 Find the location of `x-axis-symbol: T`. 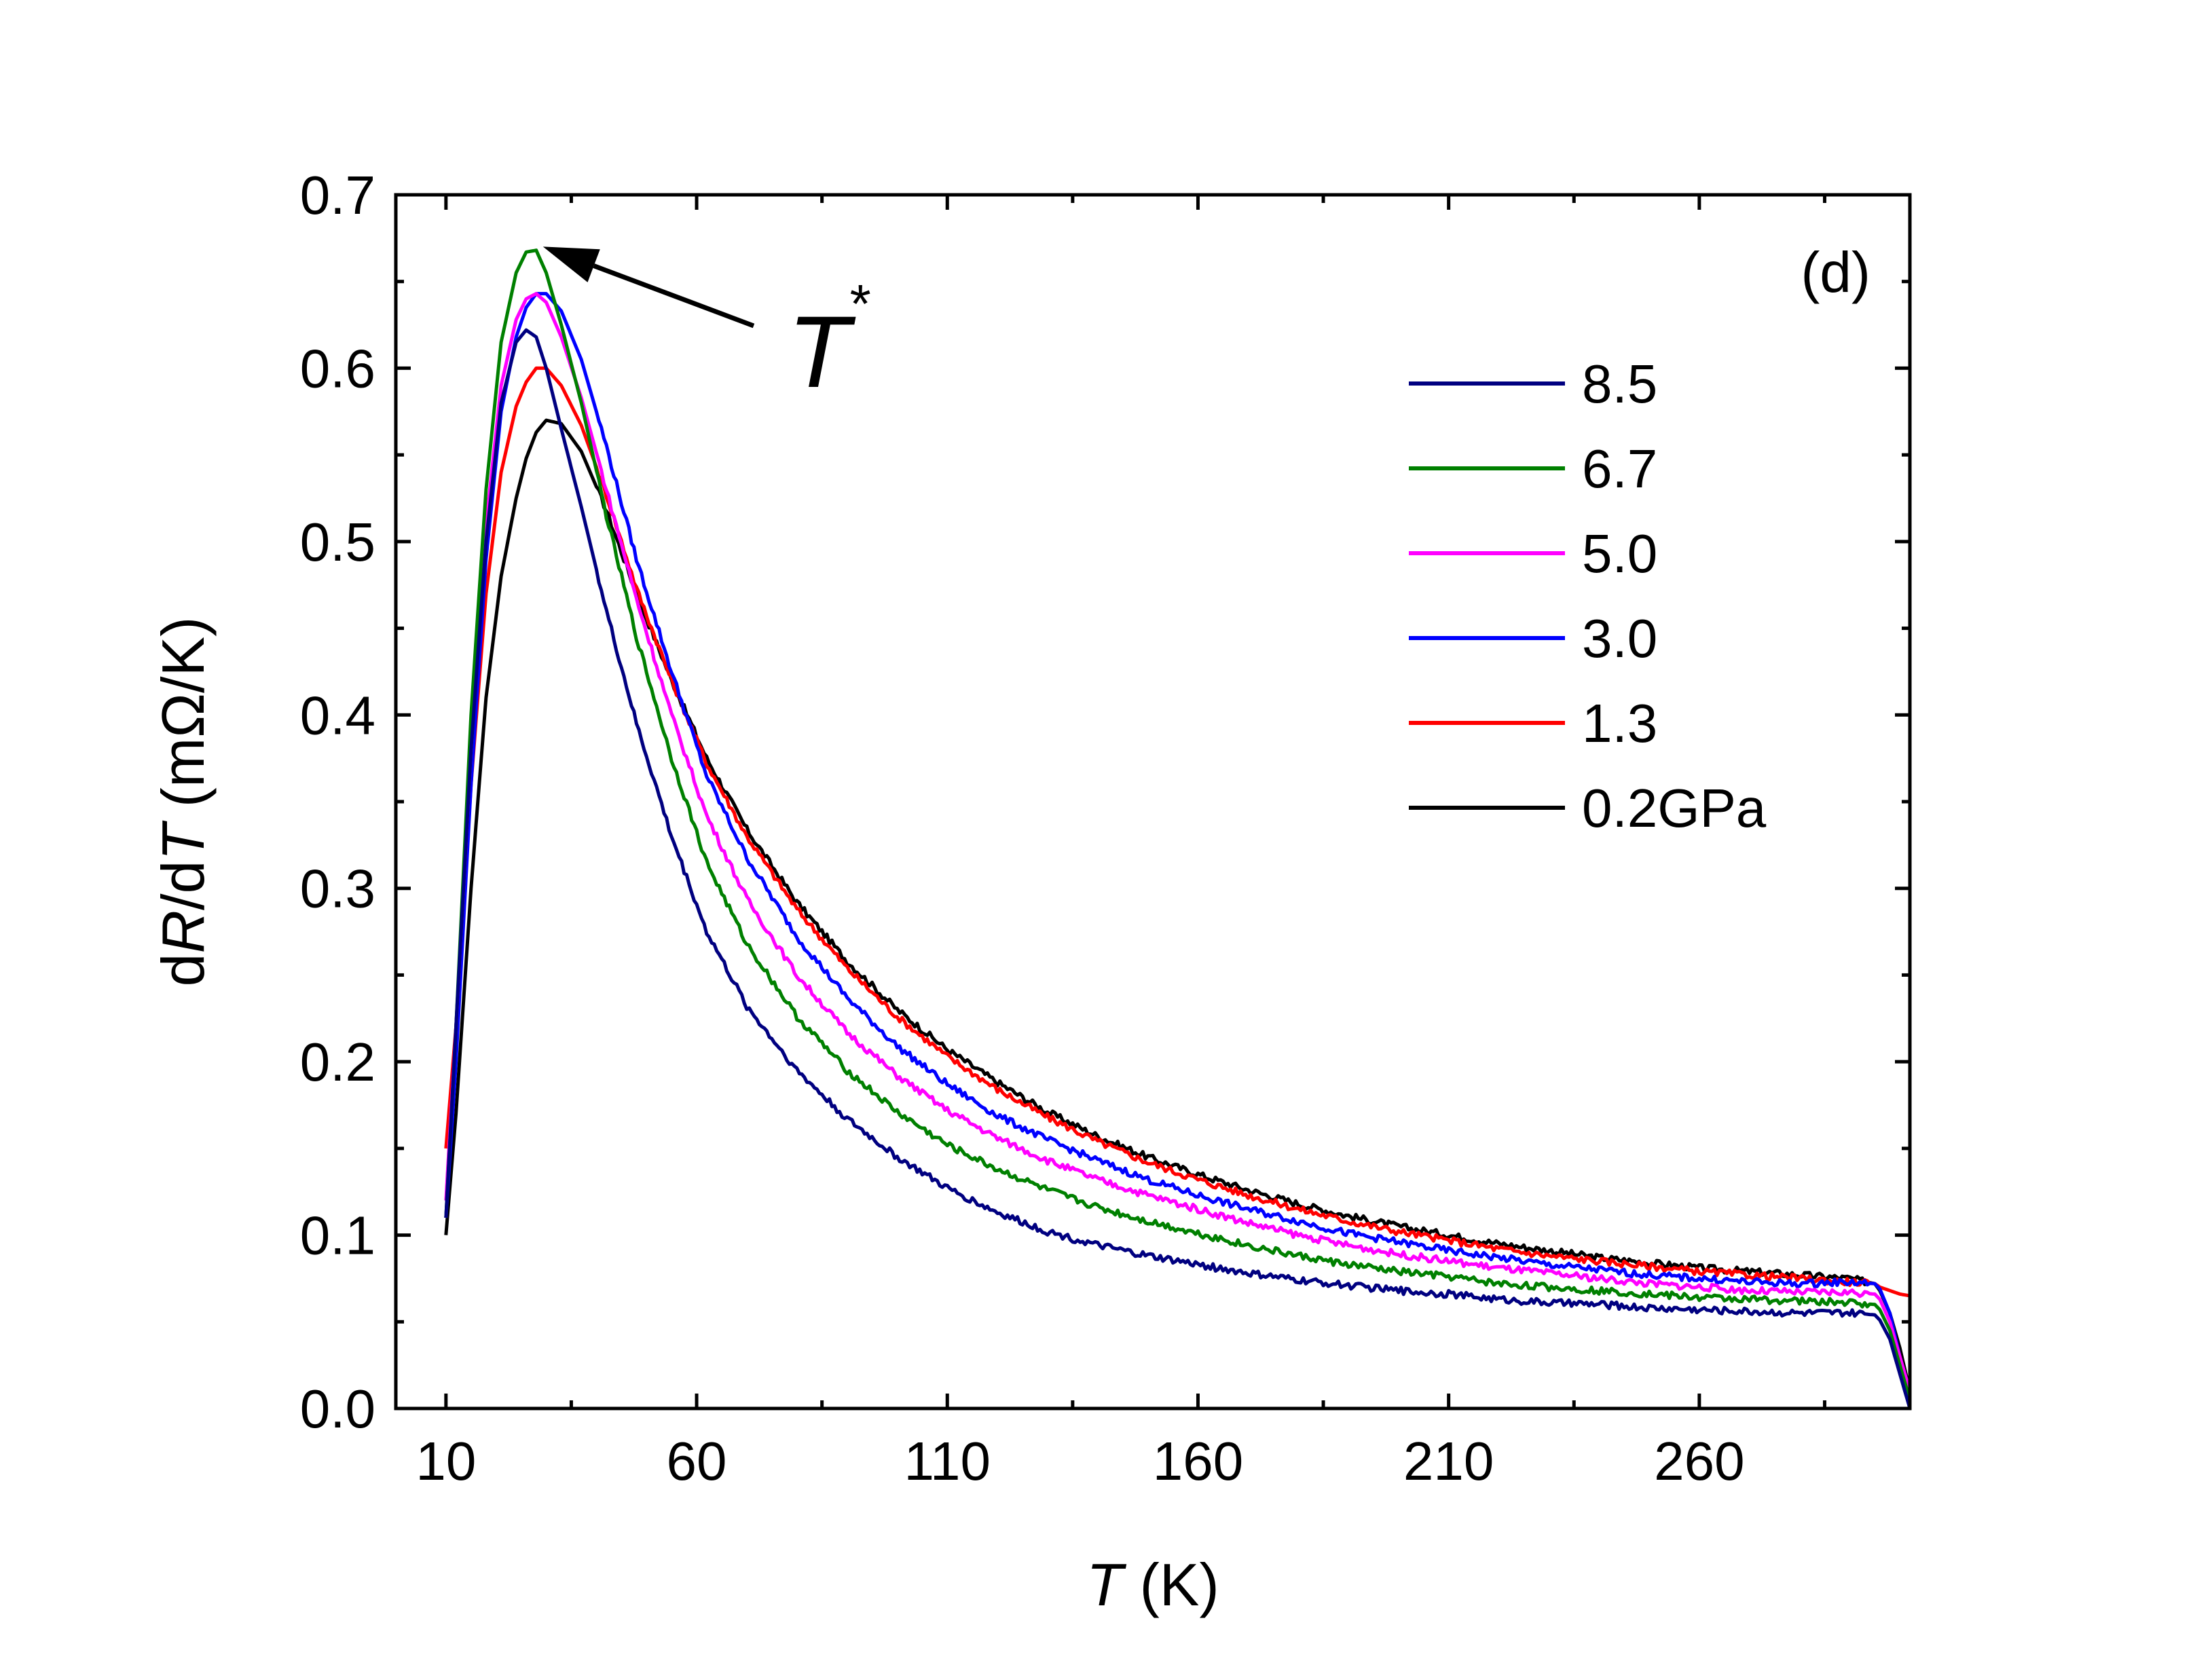

x-axis-symbol: T is located at coordinates (1106, 1585).